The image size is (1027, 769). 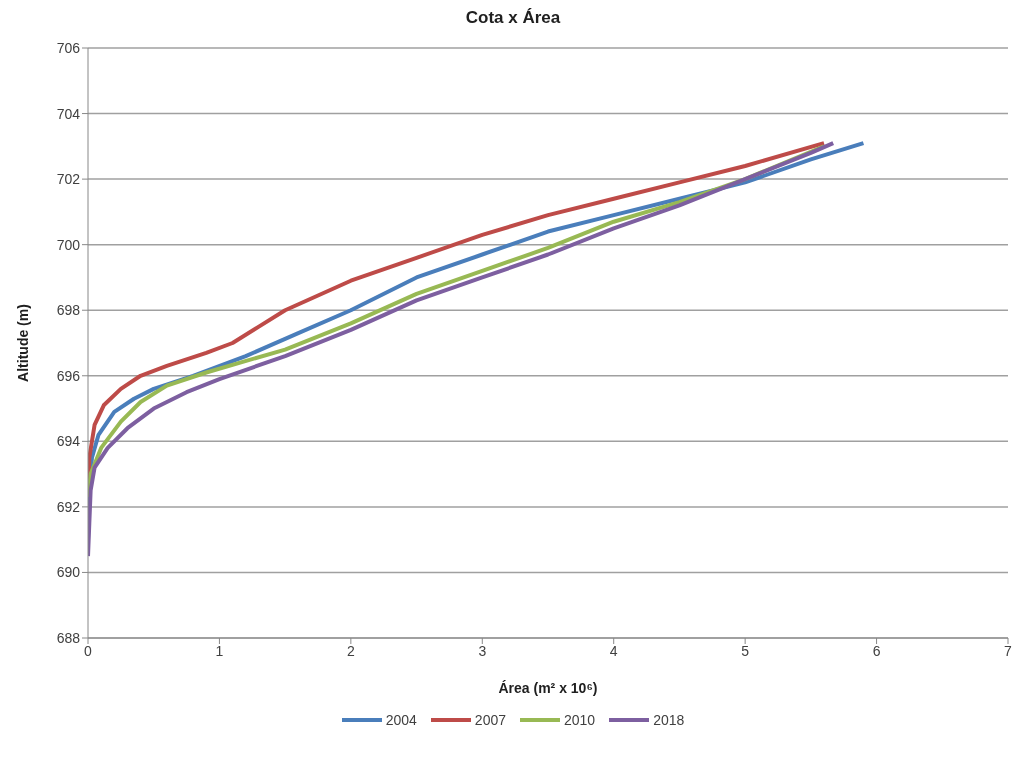 What do you see at coordinates (68, 572) in the screenshot?
I see `y-tick-label: 690` at bounding box center [68, 572].